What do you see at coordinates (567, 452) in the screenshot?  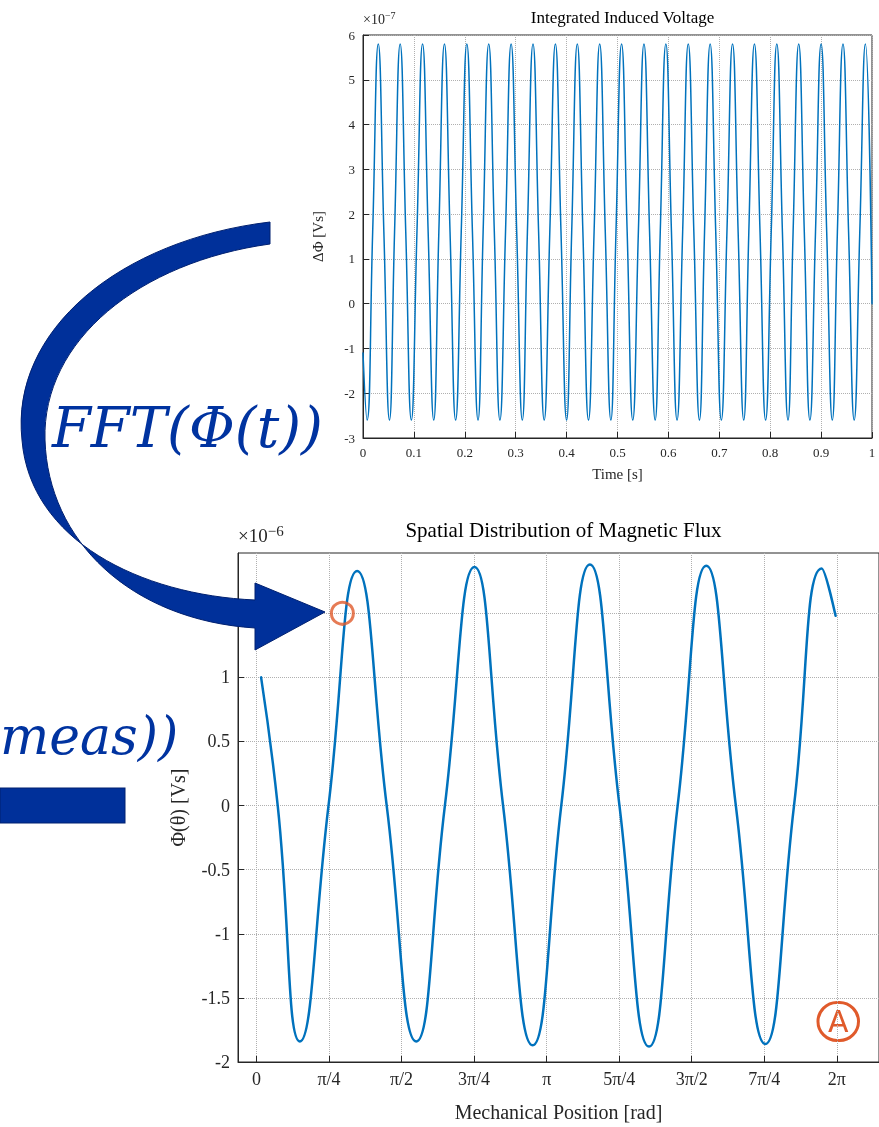 I see `x-tick-label: 0.4` at bounding box center [567, 452].